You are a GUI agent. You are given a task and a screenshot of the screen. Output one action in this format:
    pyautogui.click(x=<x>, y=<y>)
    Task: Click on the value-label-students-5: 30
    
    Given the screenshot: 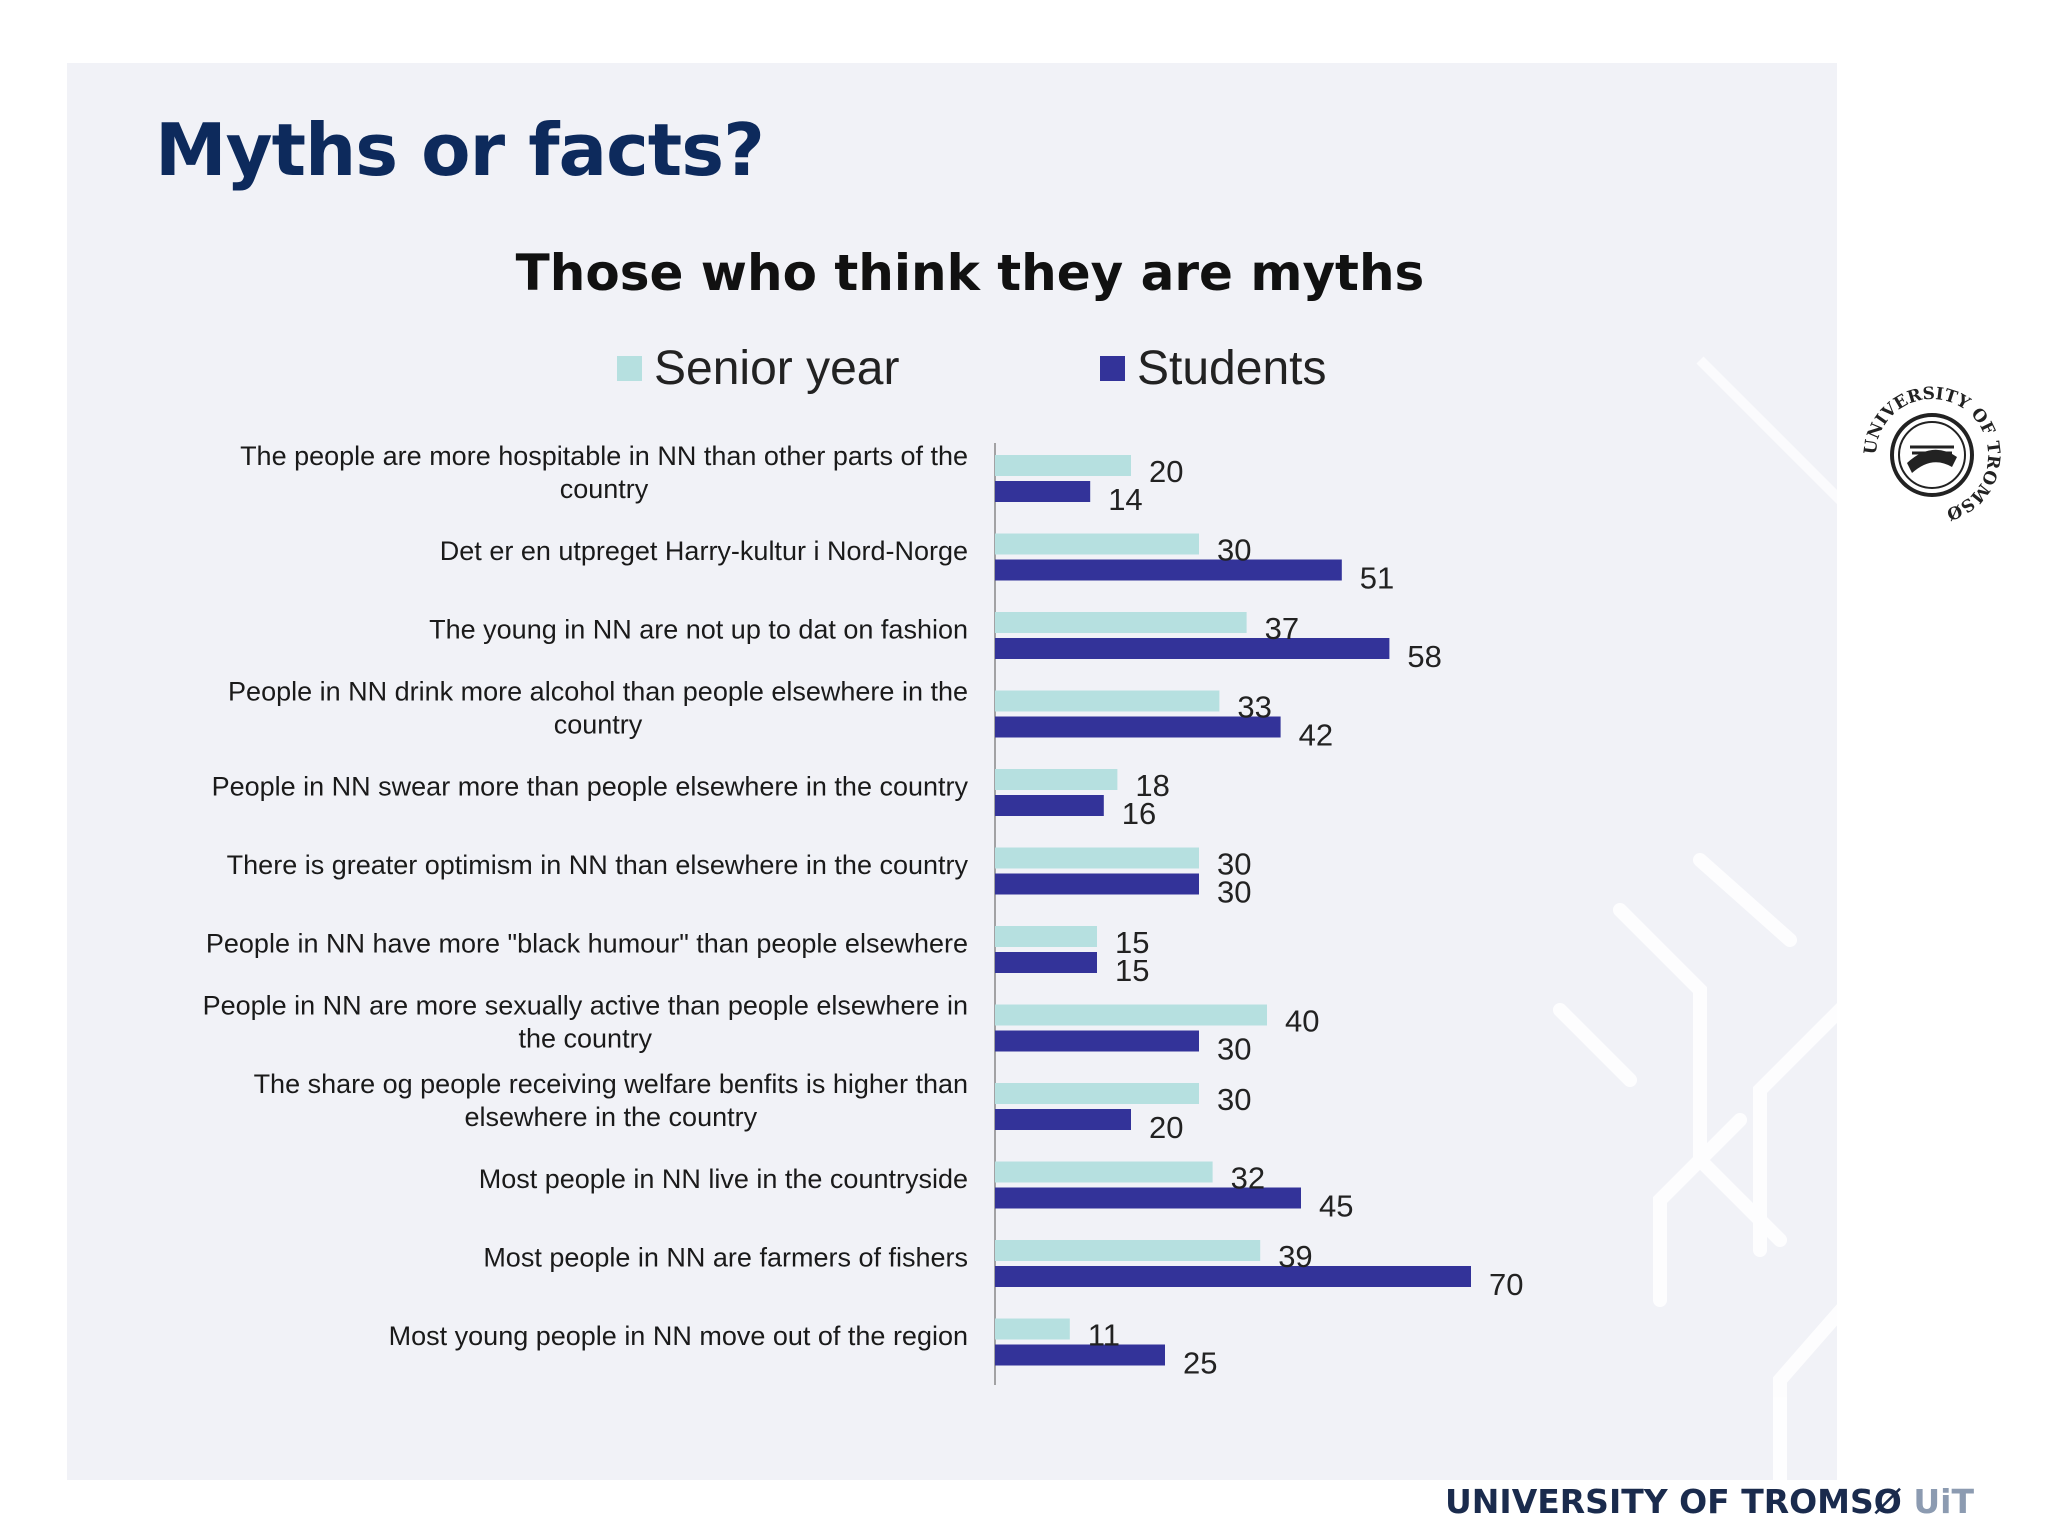 What is the action you would take?
    pyautogui.click(x=1234, y=892)
    